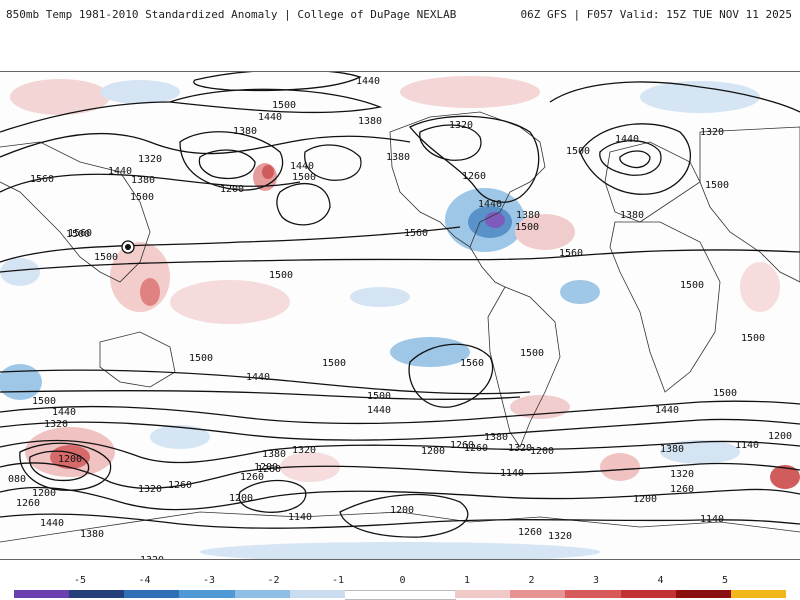 The image size is (800, 600). Describe the element at coordinates (596, 580) in the screenshot. I see `colorbar-tick-label: 3` at that location.